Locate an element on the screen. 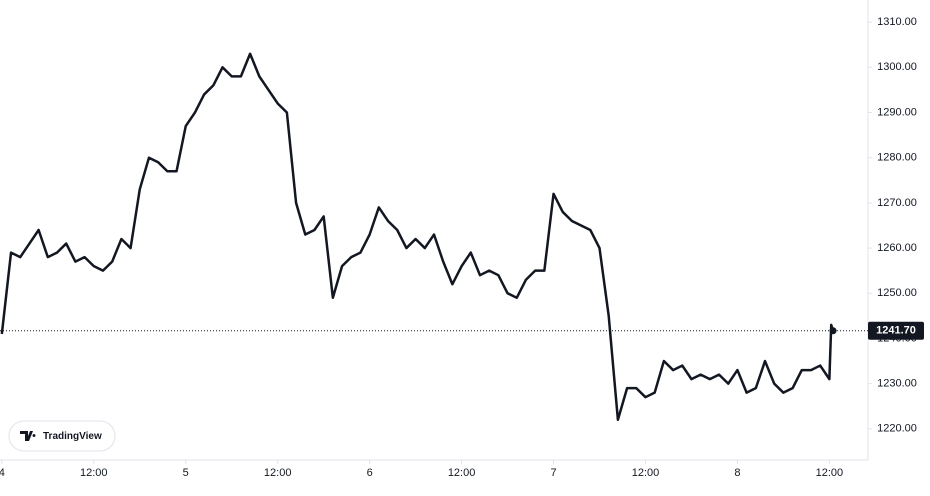 Image resolution: width=930 pixels, height=496 pixels. y-tick-label: 1270.00 is located at coordinates (897, 203).